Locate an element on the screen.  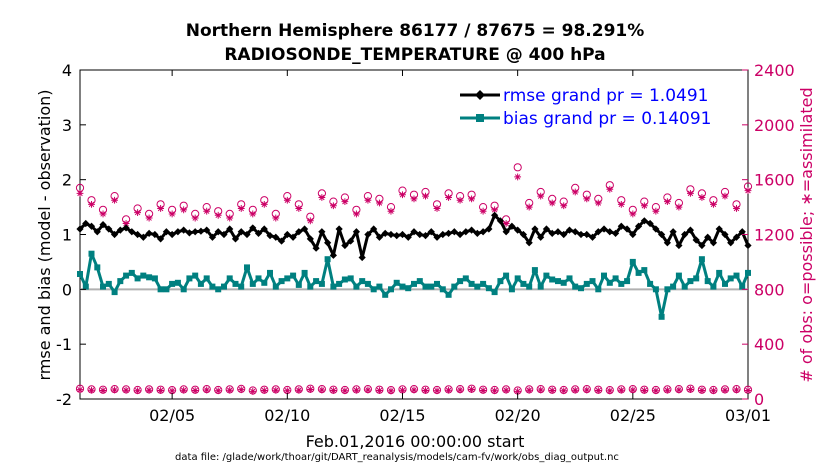
chart-subtitle: RADIOSONDE_TEMPERATURE @ 400 hPa is located at coordinates (414, 55).